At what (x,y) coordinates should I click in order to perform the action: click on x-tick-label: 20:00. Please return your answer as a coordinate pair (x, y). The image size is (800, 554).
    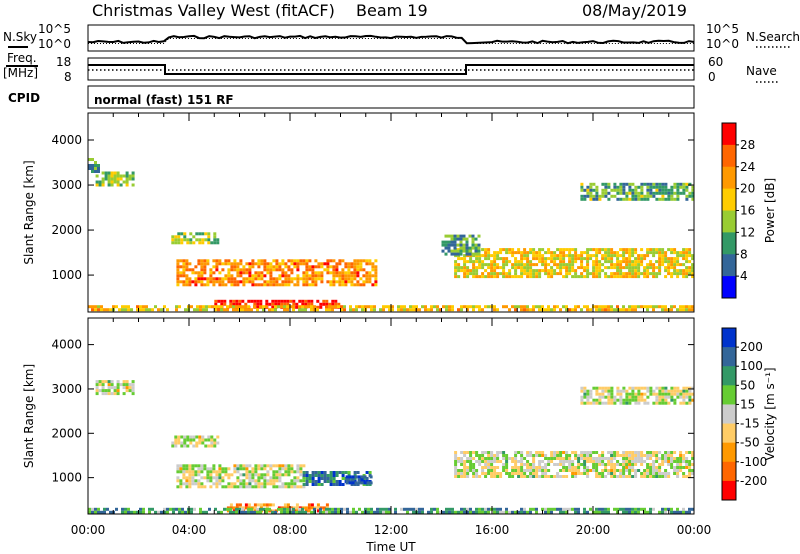
    Looking at the image, I should click on (593, 530).